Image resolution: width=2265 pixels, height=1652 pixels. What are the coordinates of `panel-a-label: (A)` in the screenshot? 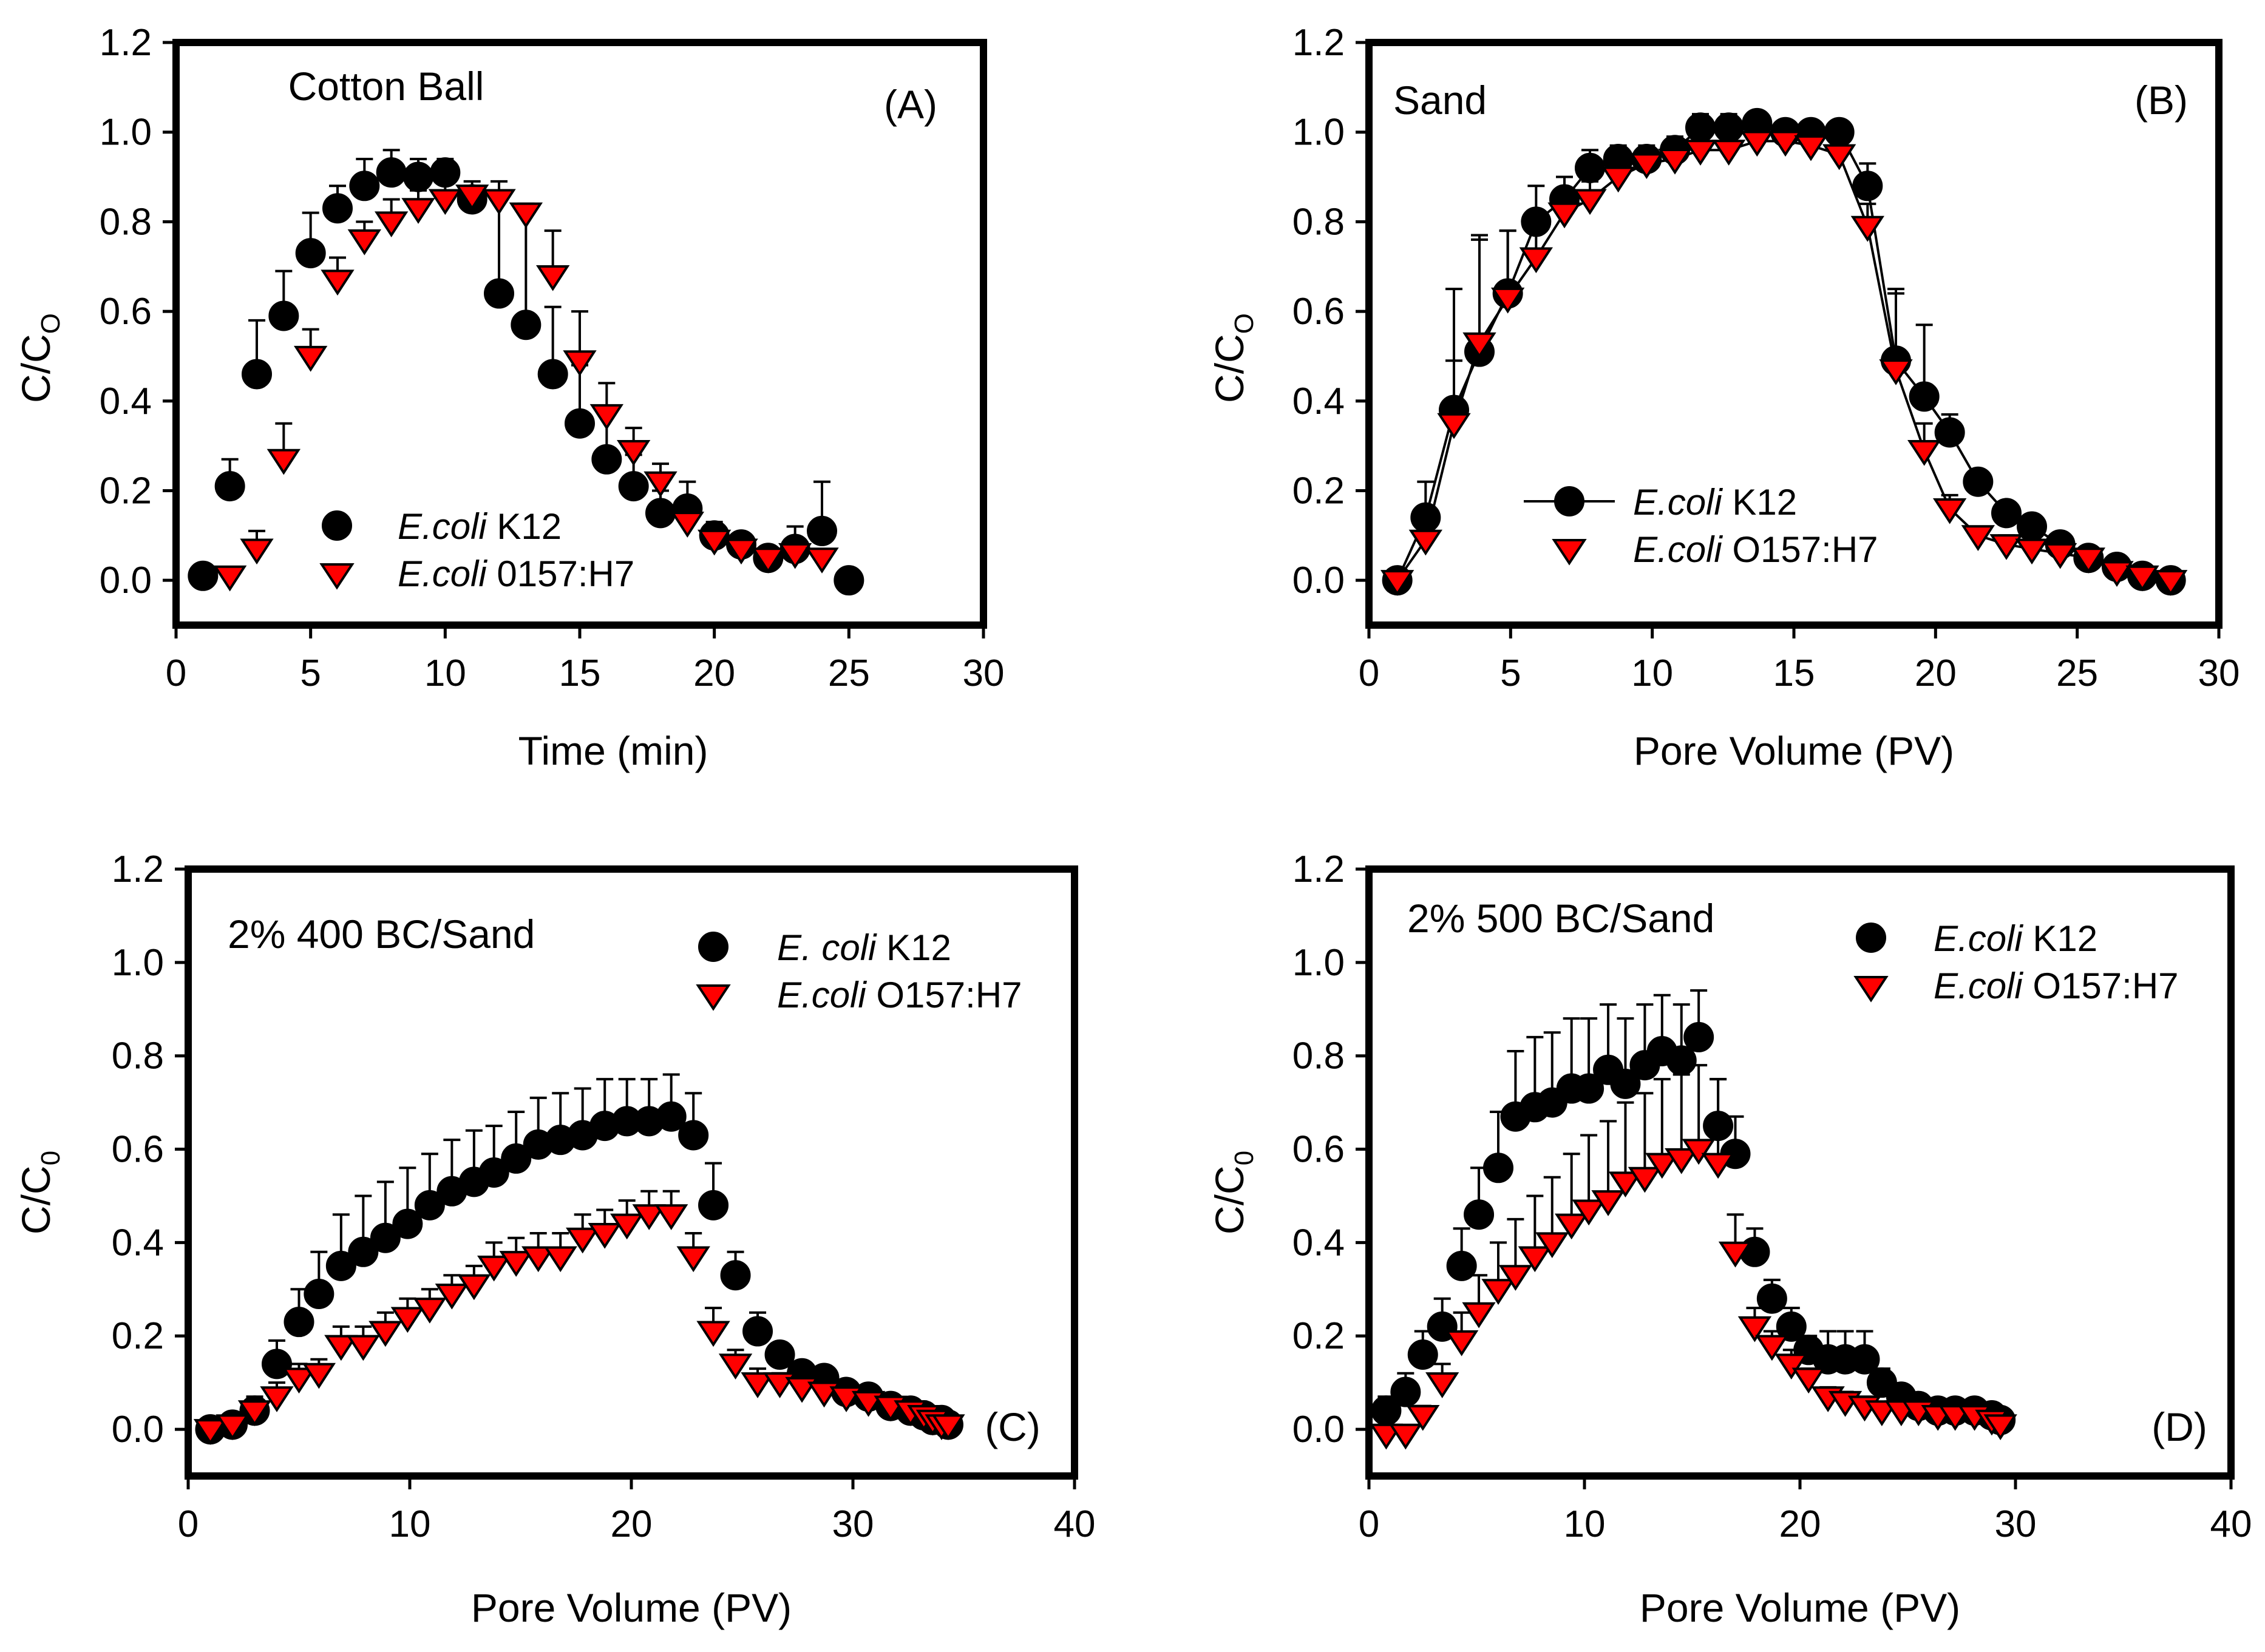 It's located at (910, 105).